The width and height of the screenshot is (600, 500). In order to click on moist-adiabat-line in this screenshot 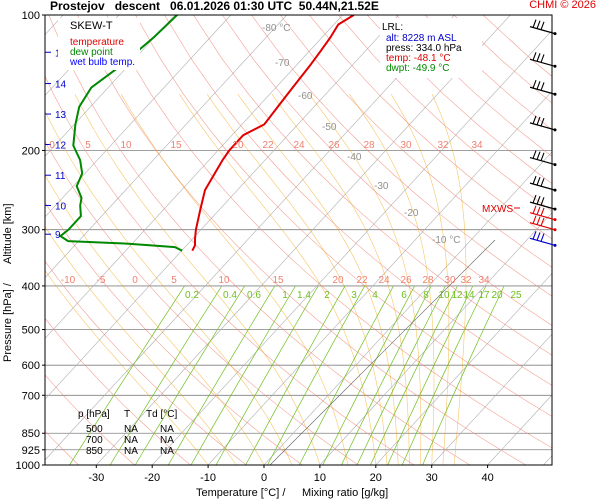, I will do `click(127, 367)`.